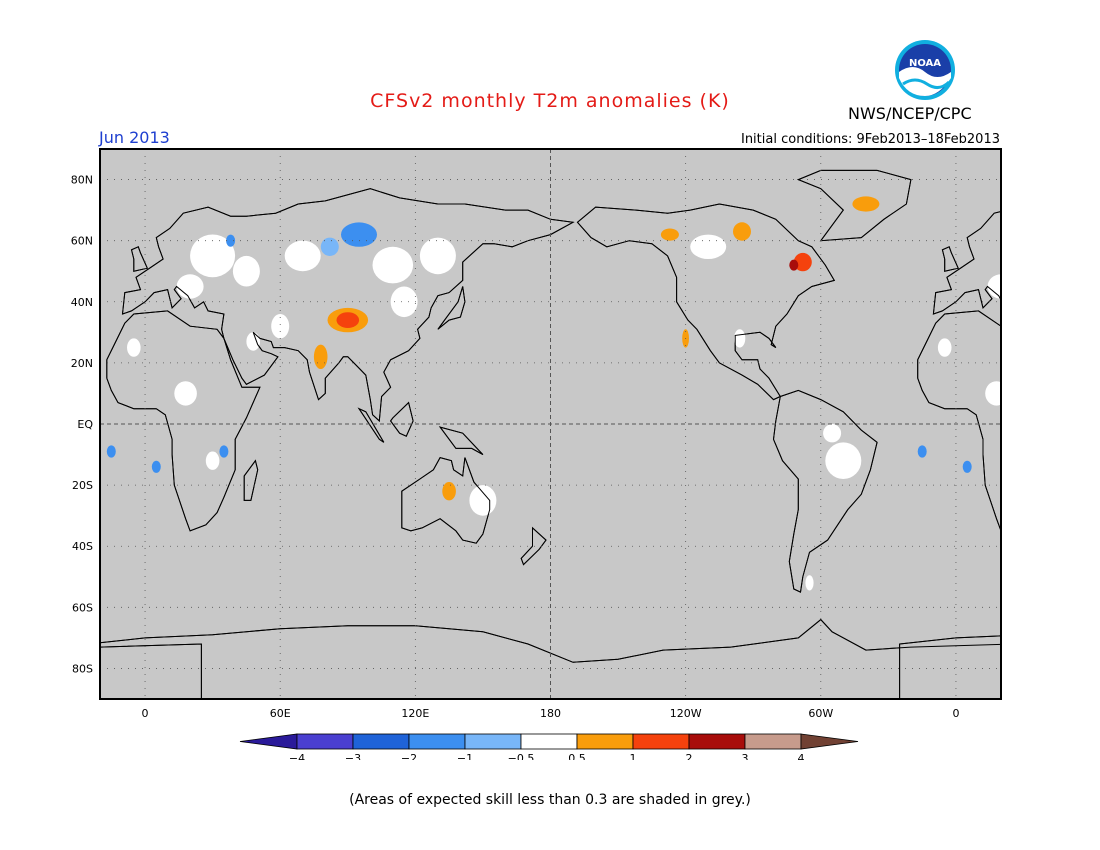 The width and height of the screenshot is (1100, 850). What do you see at coordinates (950, 667) in the screenshot?
I see `landmass-antarctica` at bounding box center [950, 667].